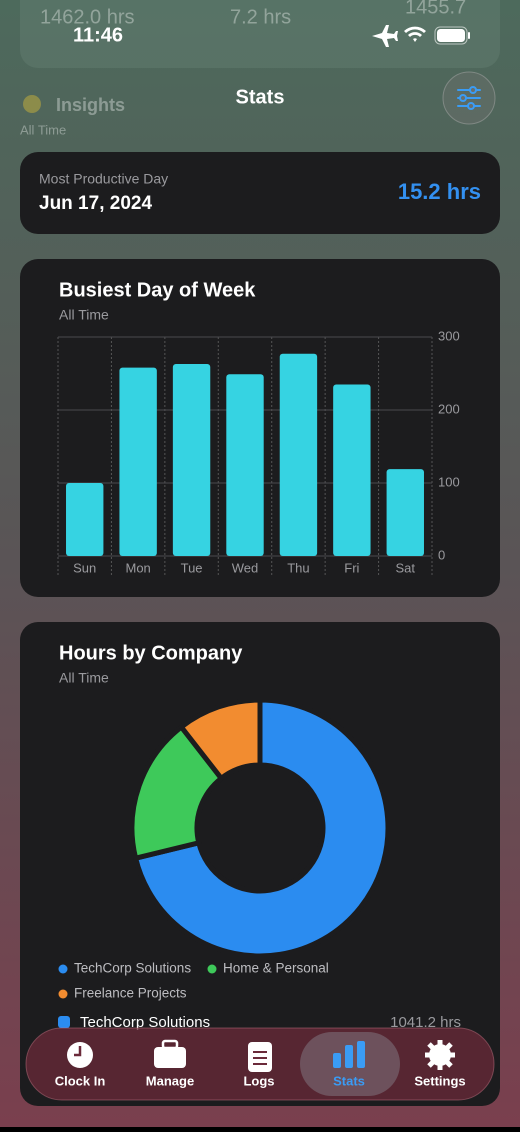  What do you see at coordinates (298, 567) in the screenshot?
I see `x-tick-label: Thu` at bounding box center [298, 567].